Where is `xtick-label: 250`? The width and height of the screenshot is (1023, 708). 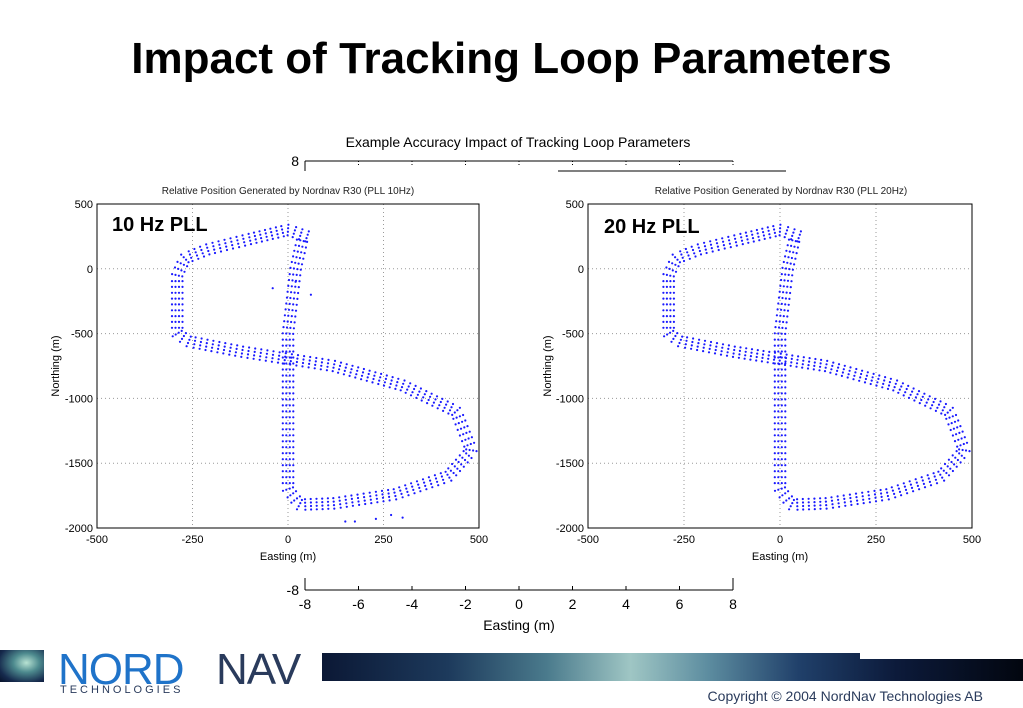
xtick-label: 250 is located at coordinates (876, 540).